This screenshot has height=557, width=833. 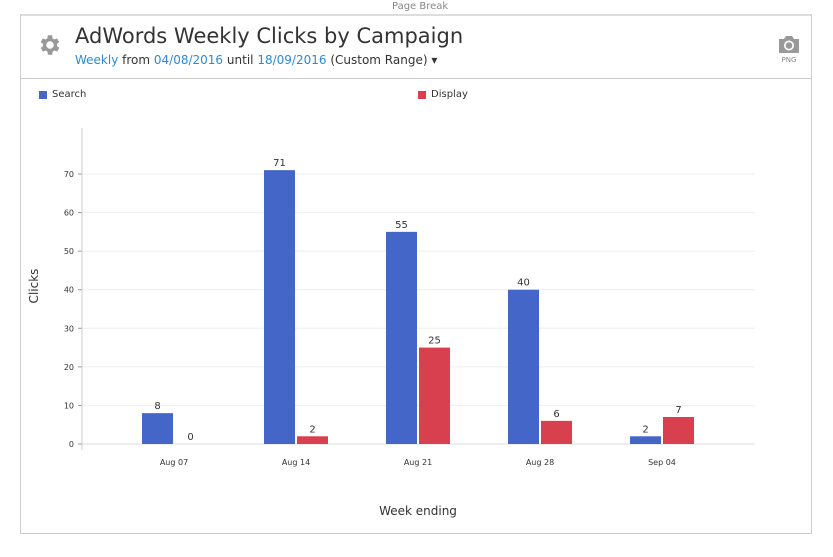 I want to click on end-date-link: 18/09/2016, so click(x=292, y=60).